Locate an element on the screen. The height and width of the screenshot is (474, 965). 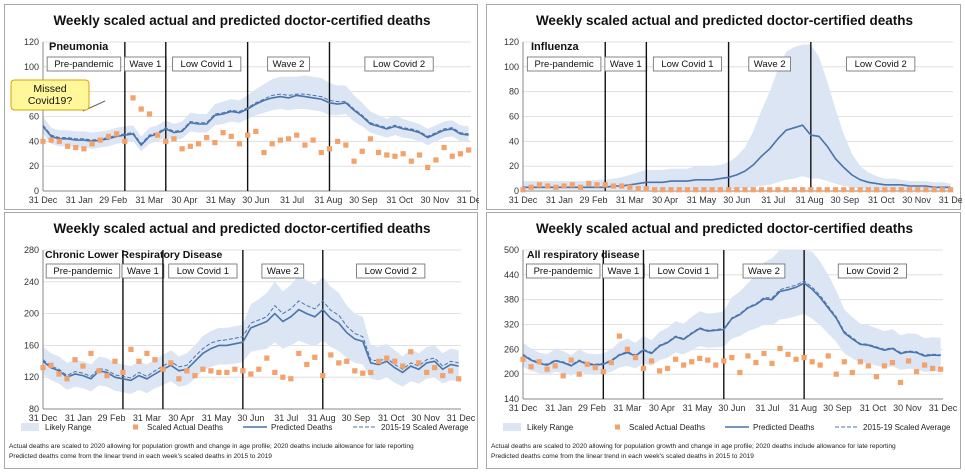
legend-actual-label: Scaled Actual Deaths is located at coordinates (185, 427).